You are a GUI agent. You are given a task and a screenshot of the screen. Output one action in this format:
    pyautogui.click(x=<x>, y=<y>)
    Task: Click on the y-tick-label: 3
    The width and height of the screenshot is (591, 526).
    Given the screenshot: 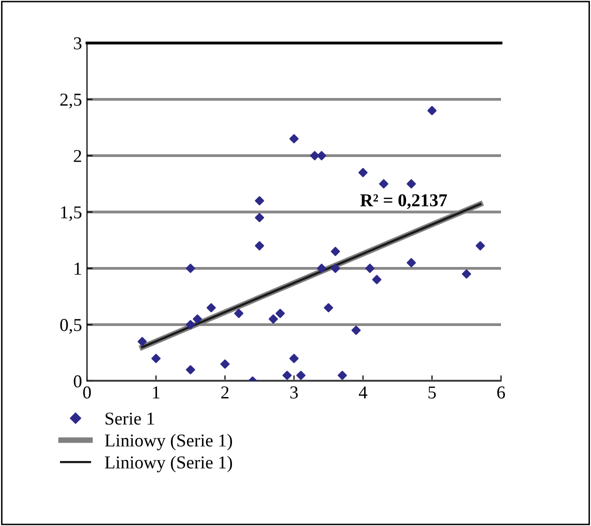 What is the action you would take?
    pyautogui.click(x=78, y=43)
    